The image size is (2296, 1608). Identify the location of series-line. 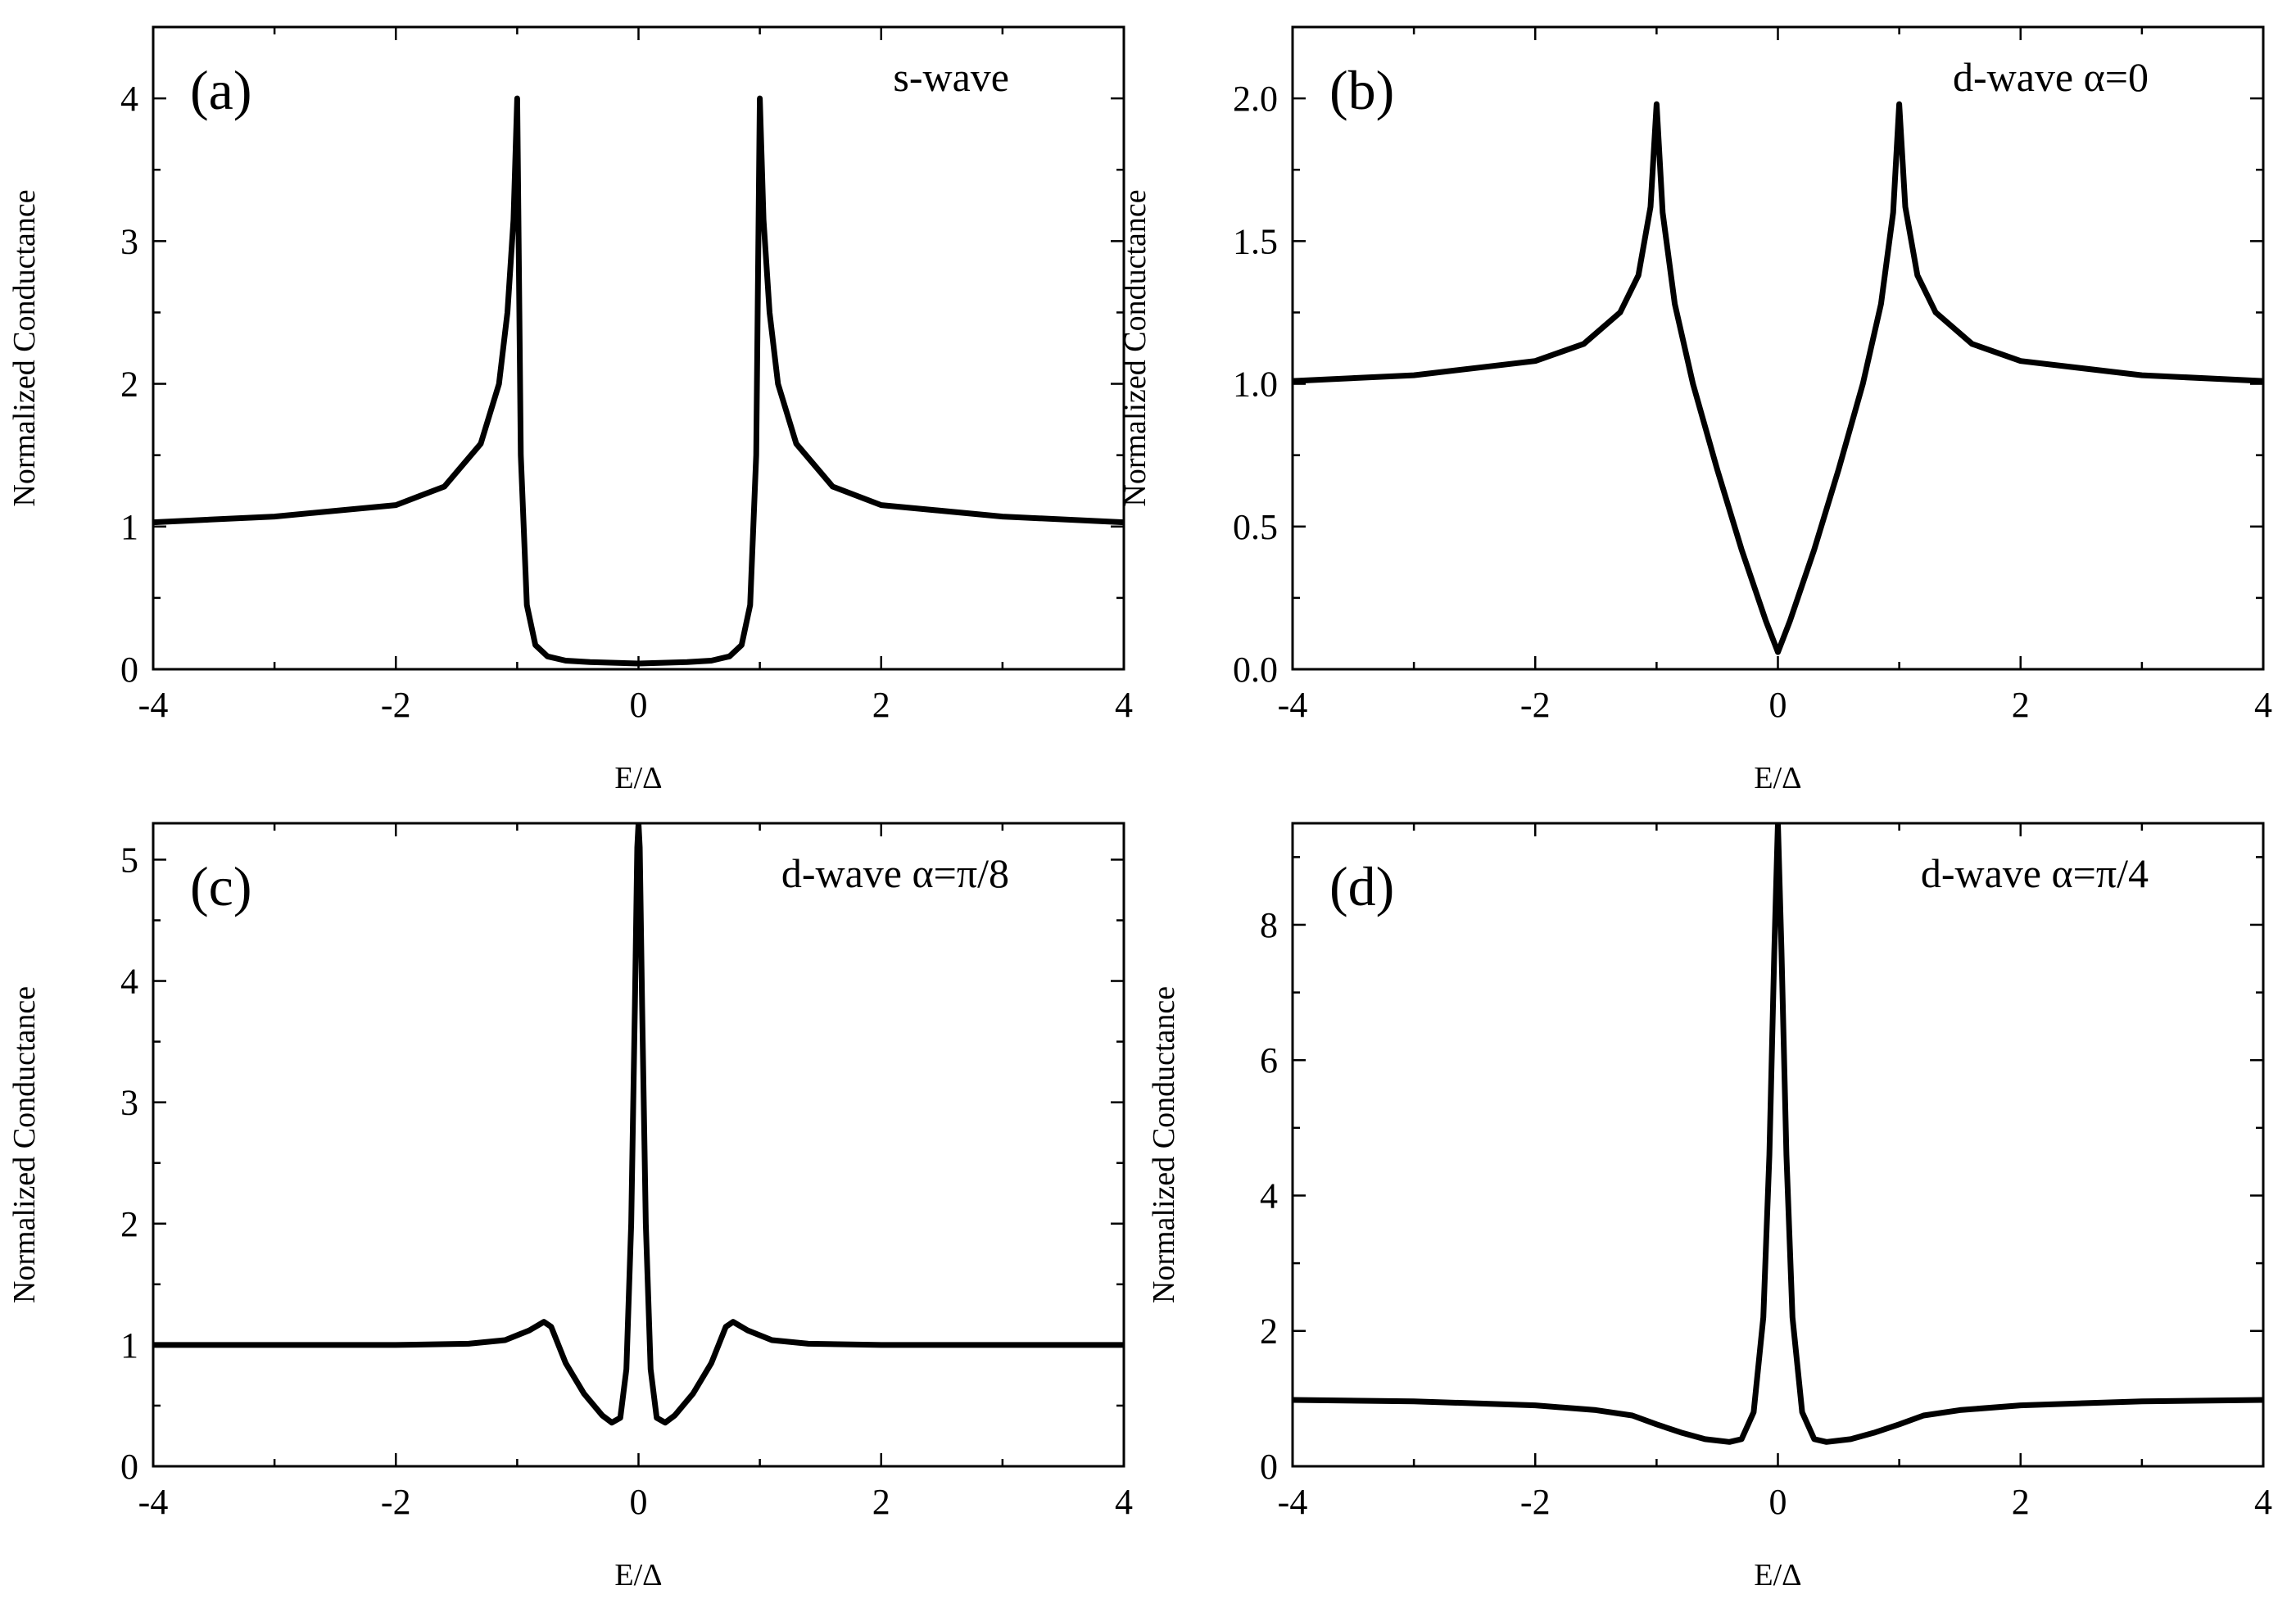
(1778, 378).